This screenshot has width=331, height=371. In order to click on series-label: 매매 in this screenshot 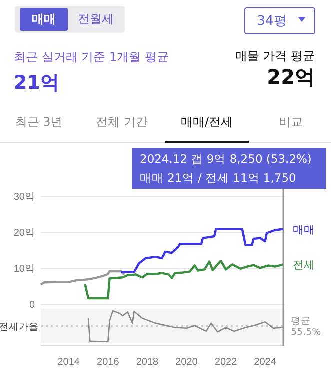, I will do `click(304, 229)`.